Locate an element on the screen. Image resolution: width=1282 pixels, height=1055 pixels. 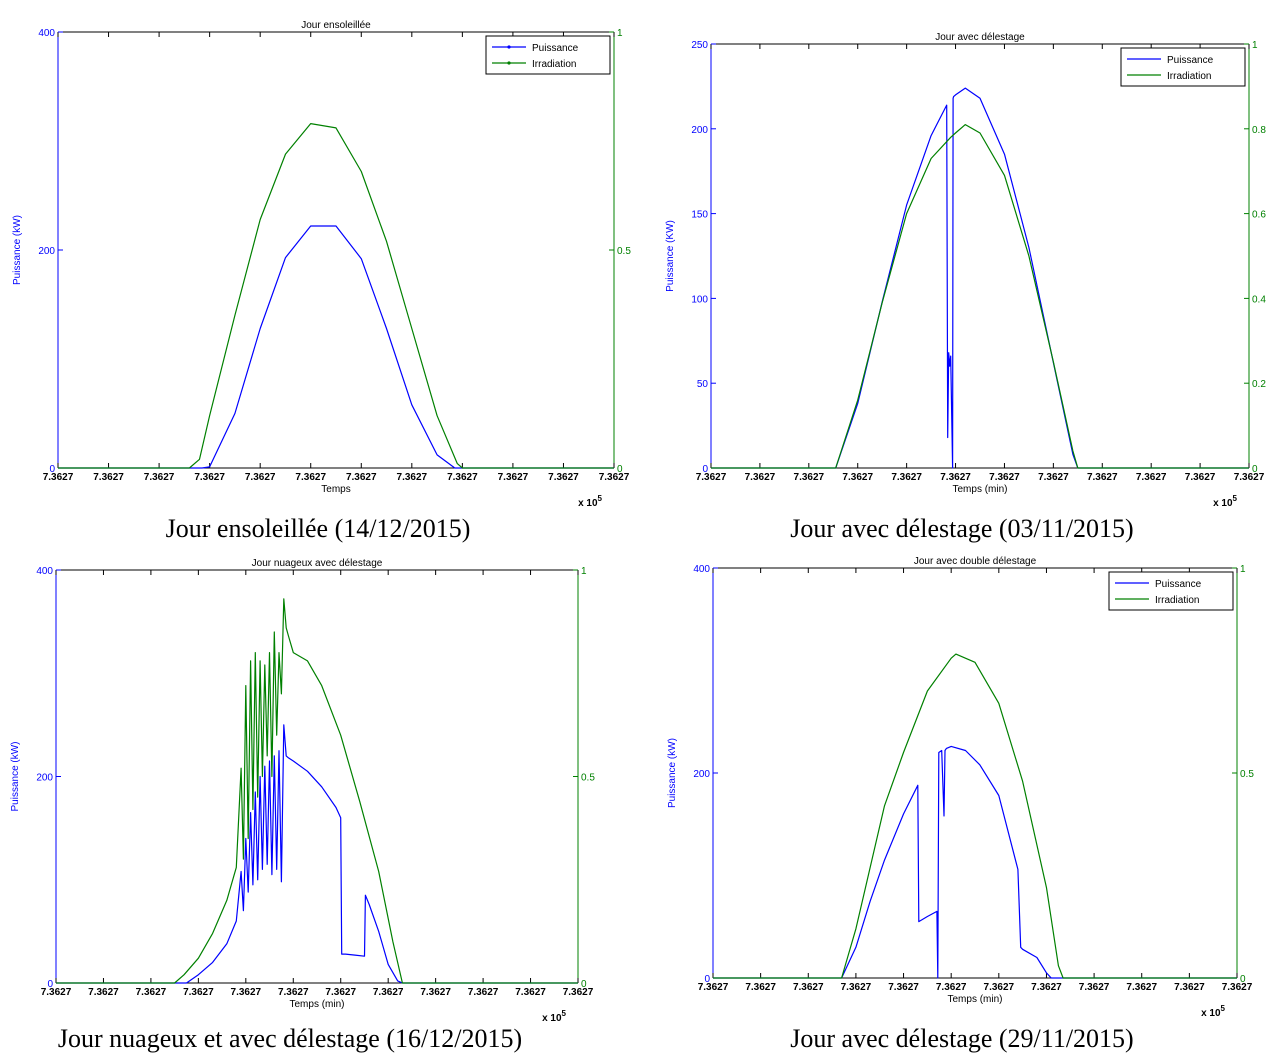
y-left-tick-label: 250 is located at coordinates (699, 45).